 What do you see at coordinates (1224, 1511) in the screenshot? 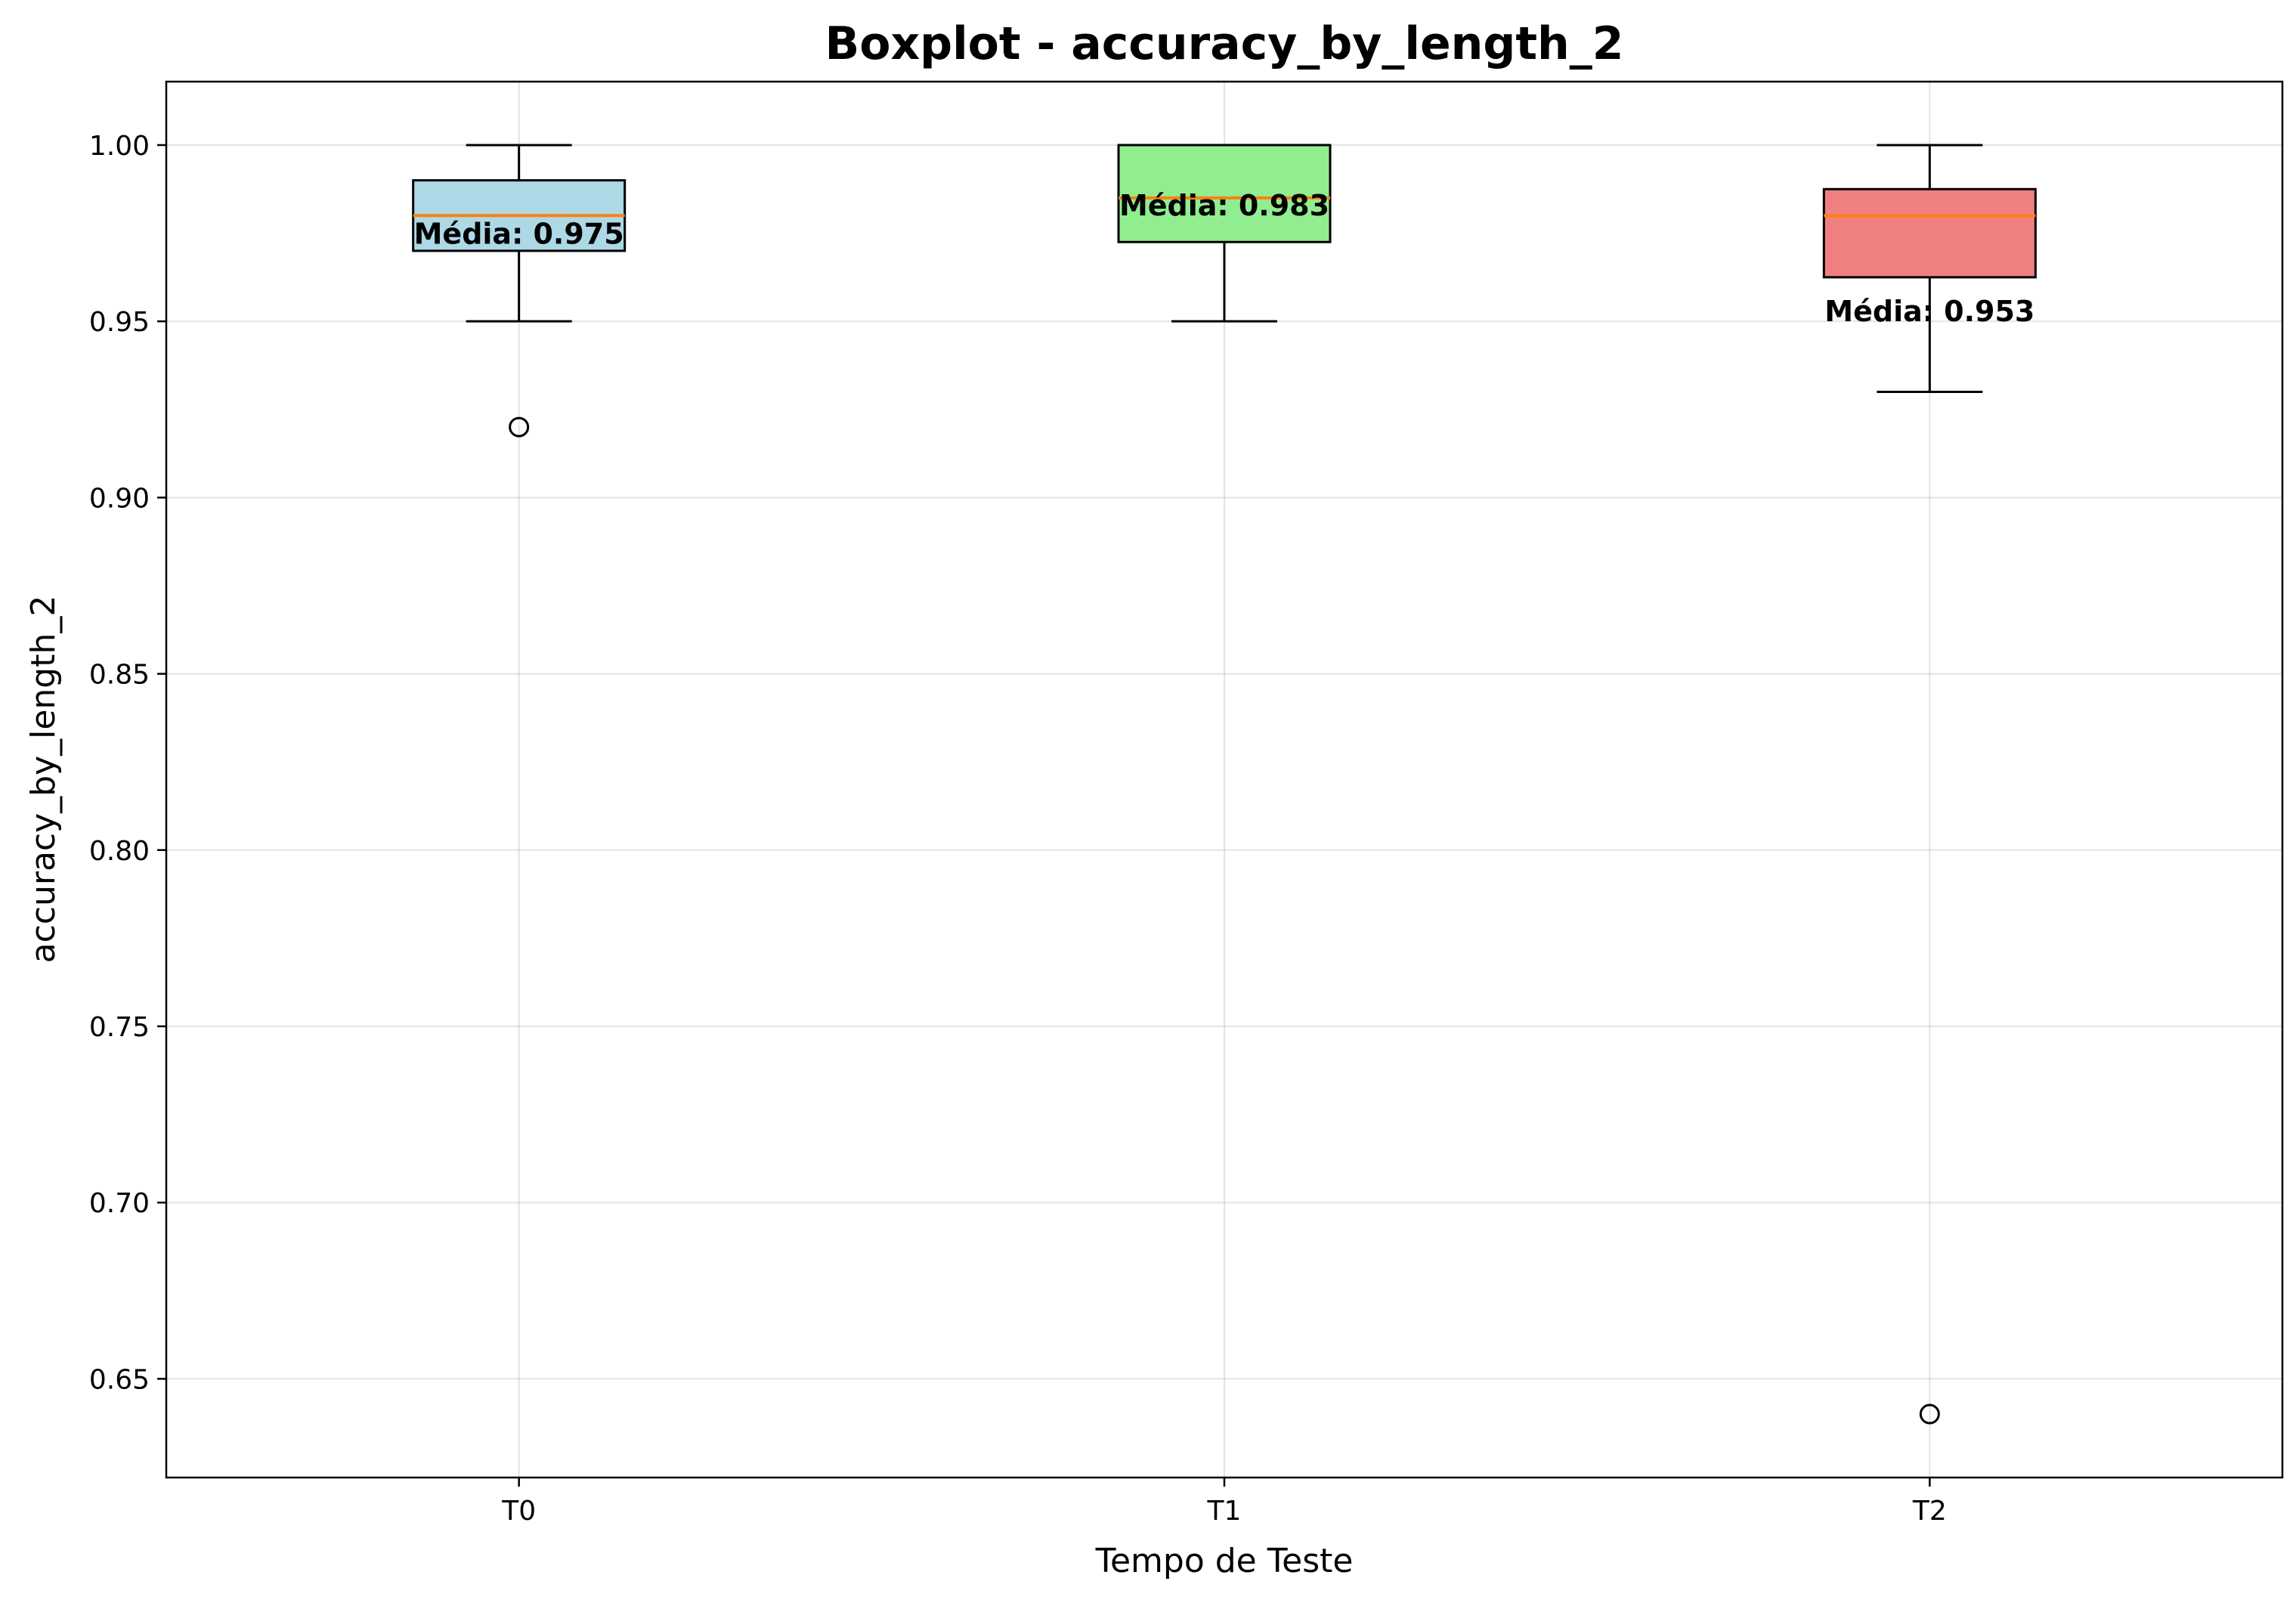
I see `x-tick-label: T1` at bounding box center [1224, 1511].